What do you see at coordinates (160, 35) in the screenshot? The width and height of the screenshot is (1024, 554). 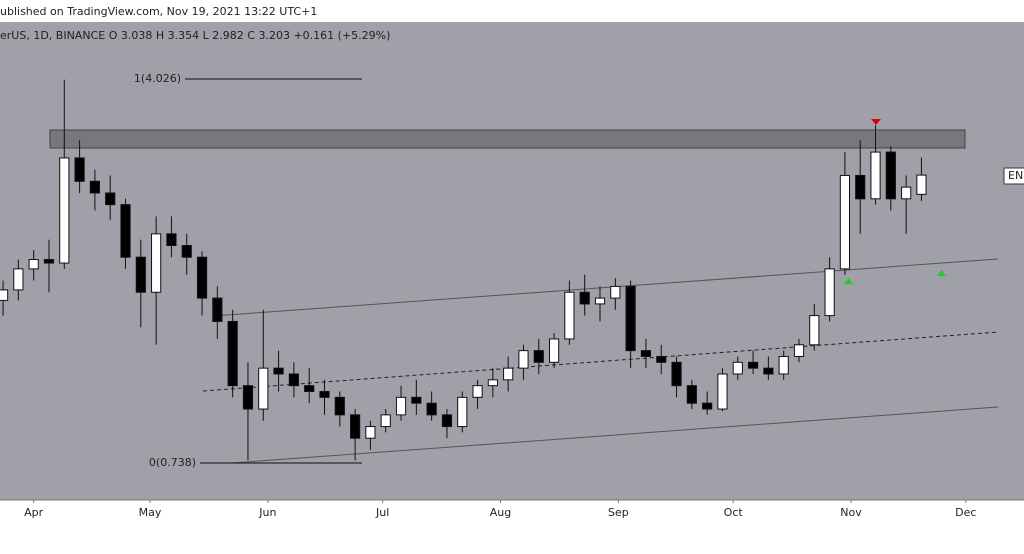 I see `ohlc-key: H` at bounding box center [160, 35].